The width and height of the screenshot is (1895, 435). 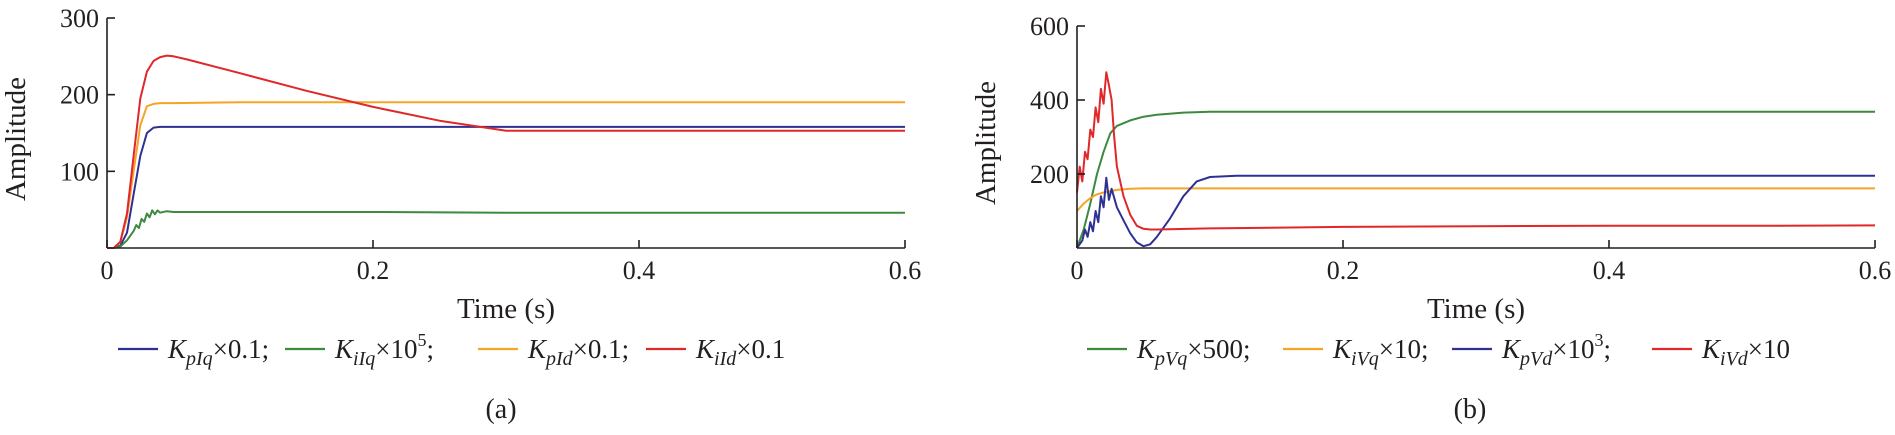 I want to click on legend-item-a-1: KpIq×0.1;, so click(x=193, y=352).